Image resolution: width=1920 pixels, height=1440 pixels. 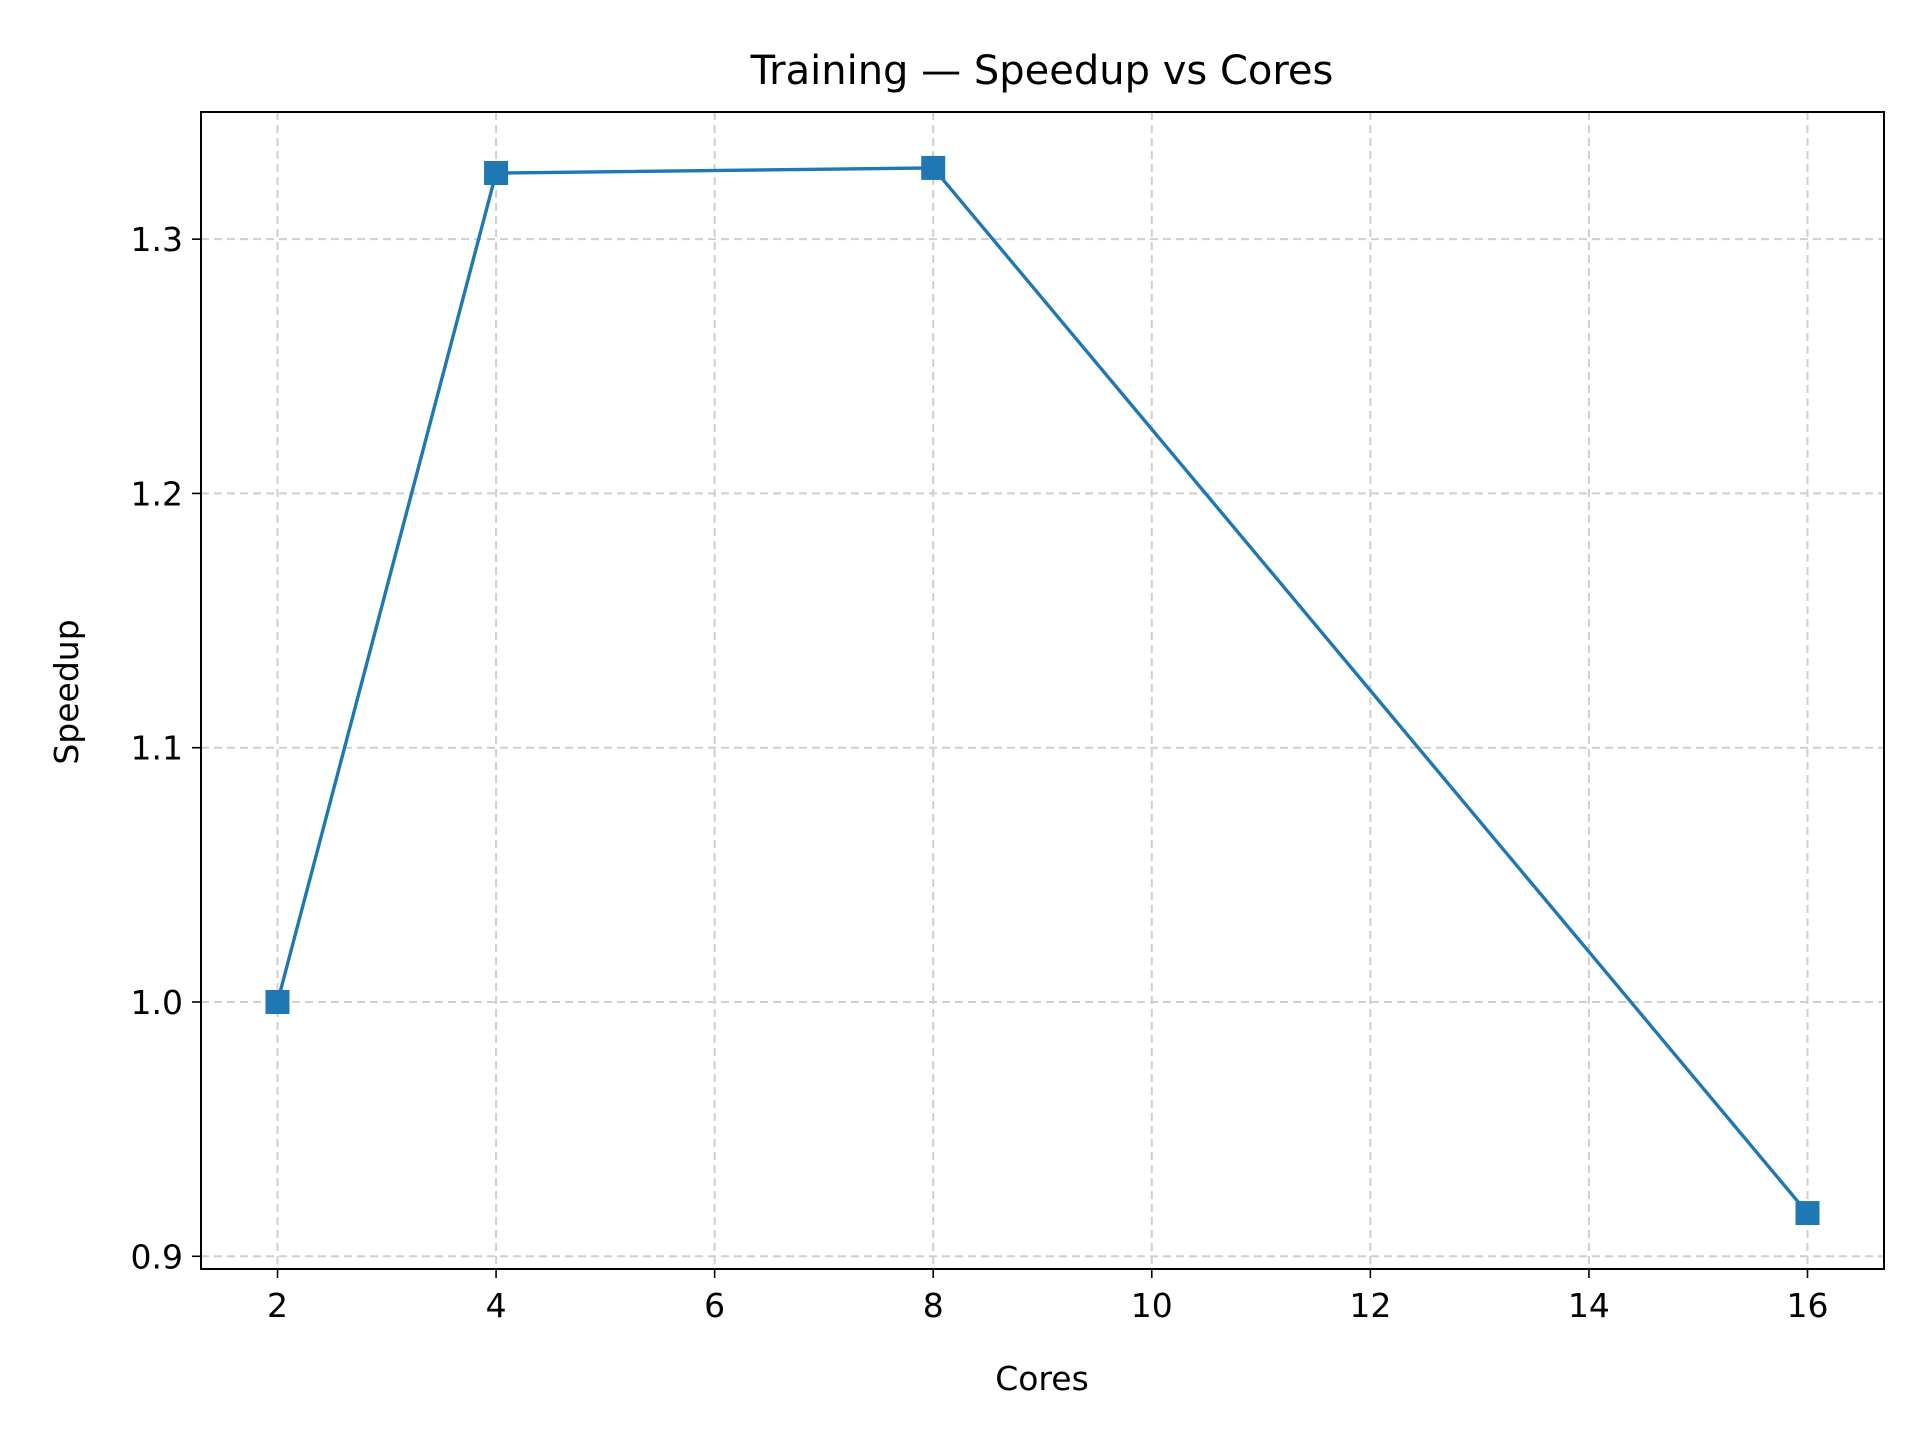 I want to click on y-tick-label: 0.9, so click(x=157, y=1256).